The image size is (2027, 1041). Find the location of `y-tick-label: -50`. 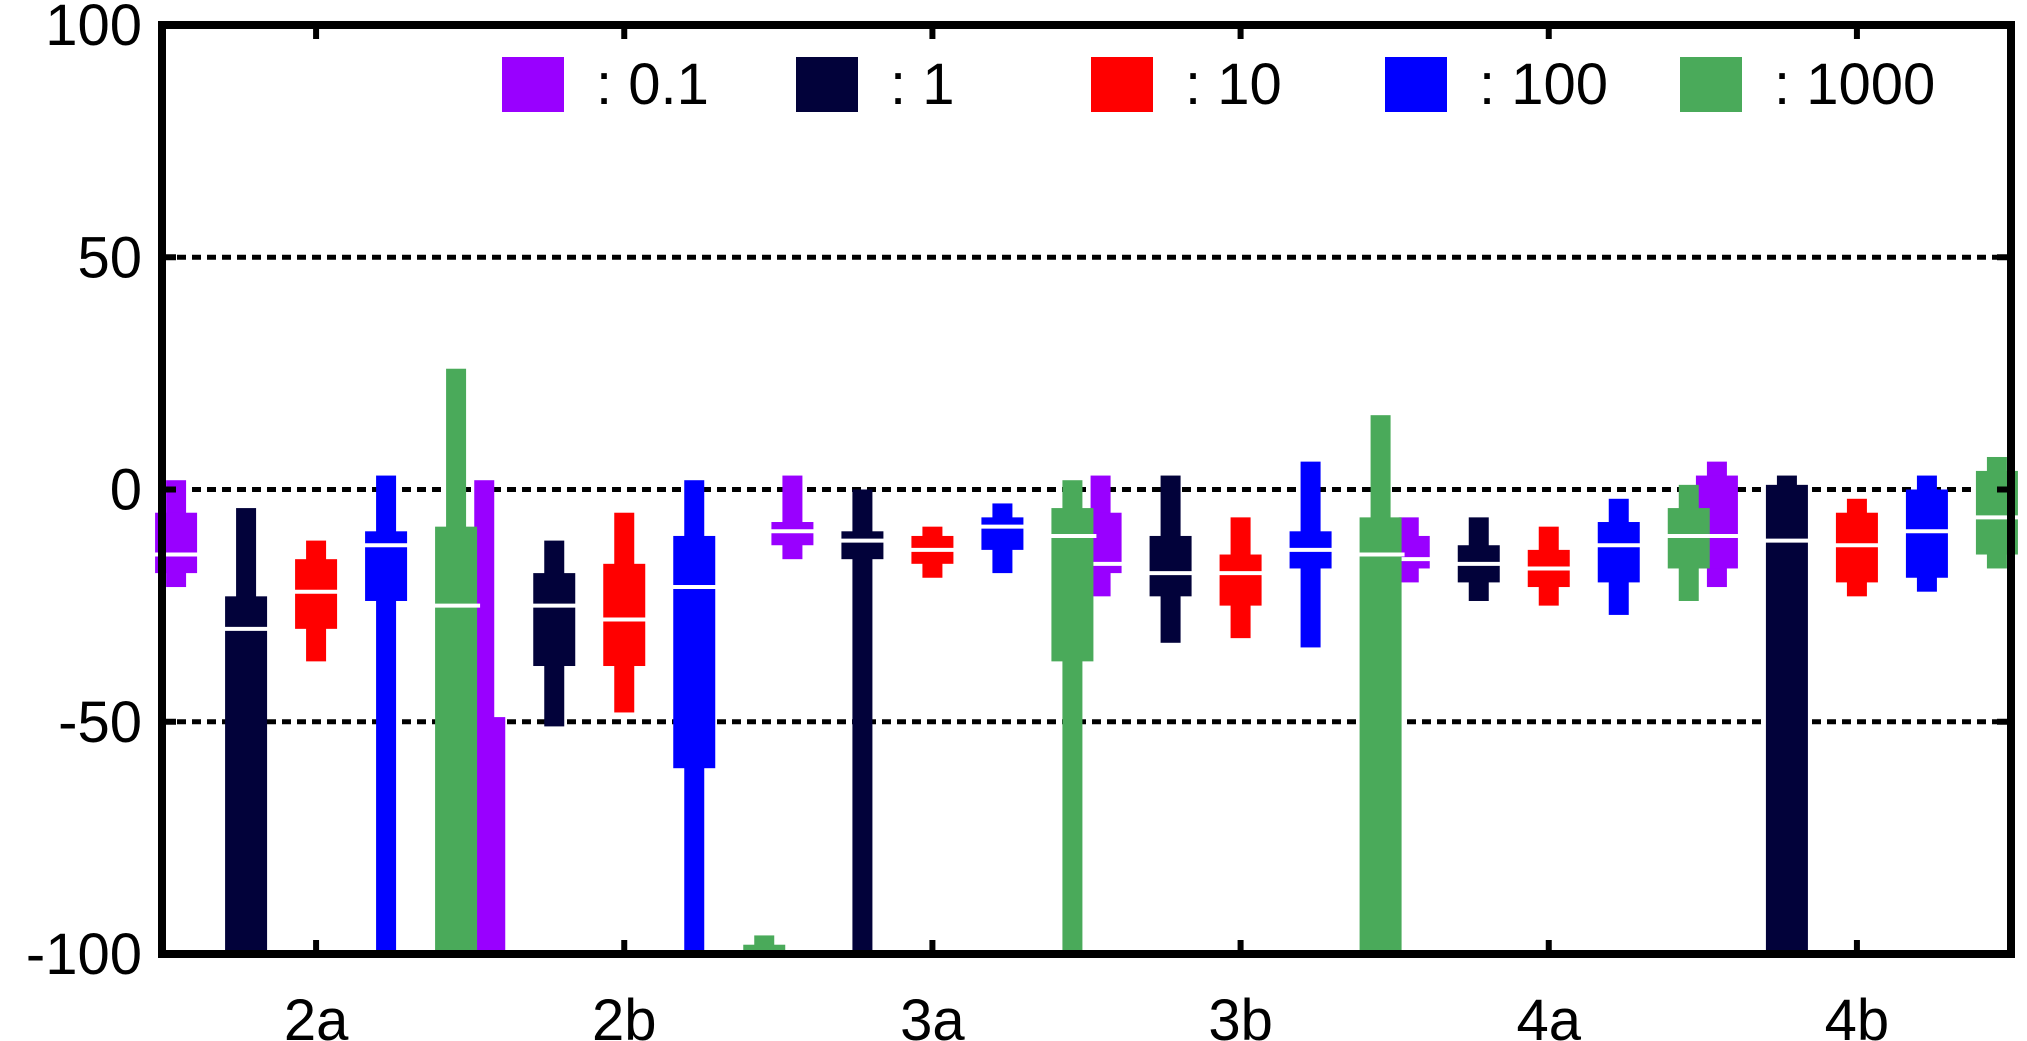

y-tick-label: -50 is located at coordinates (100, 722).